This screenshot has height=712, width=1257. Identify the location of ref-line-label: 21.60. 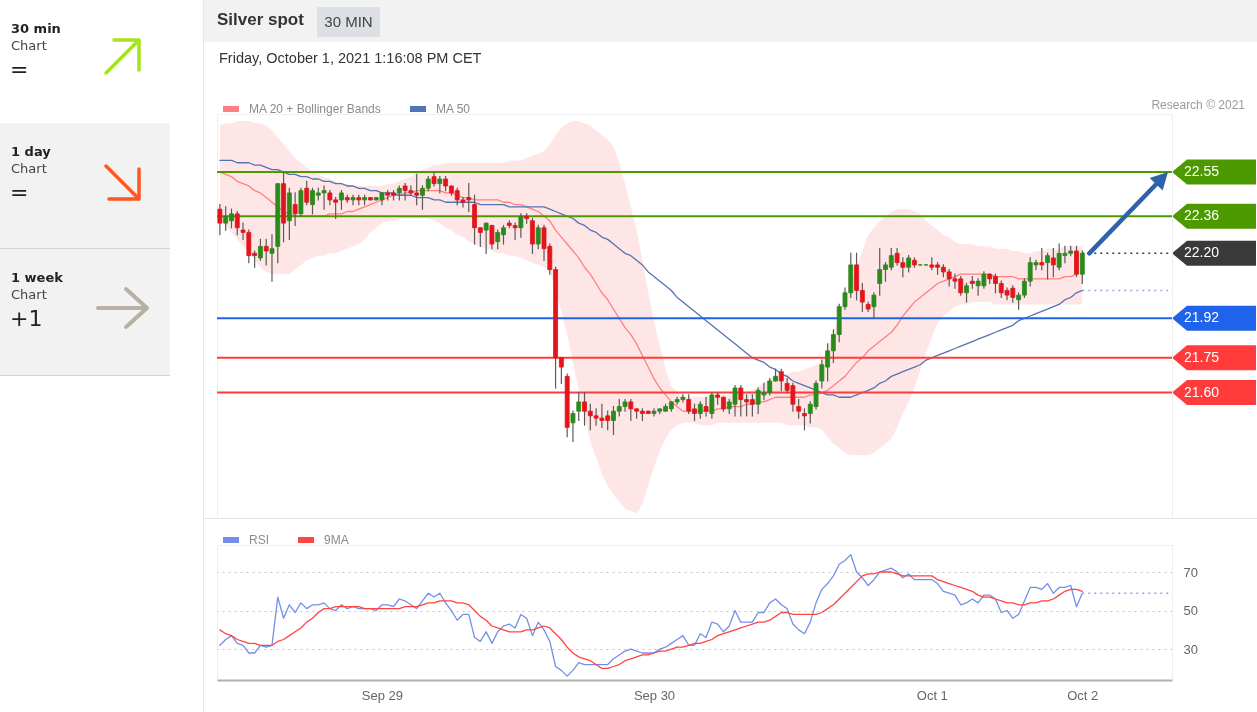
(1202, 391).